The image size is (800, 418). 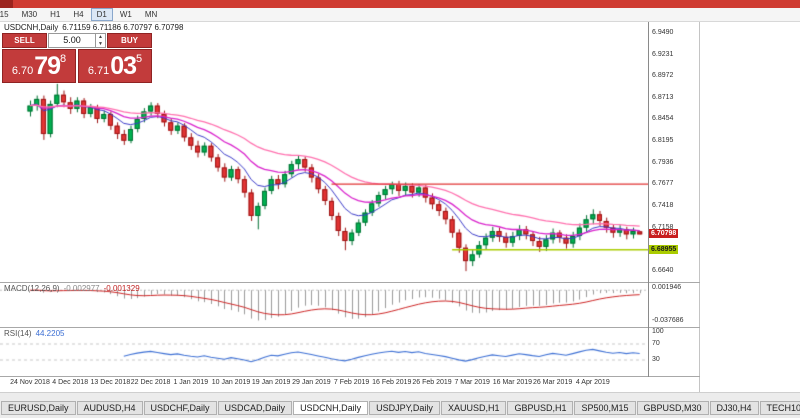 What do you see at coordinates (121, 288) in the screenshot?
I see `macd-value-2: -0.001329` at bounding box center [121, 288].